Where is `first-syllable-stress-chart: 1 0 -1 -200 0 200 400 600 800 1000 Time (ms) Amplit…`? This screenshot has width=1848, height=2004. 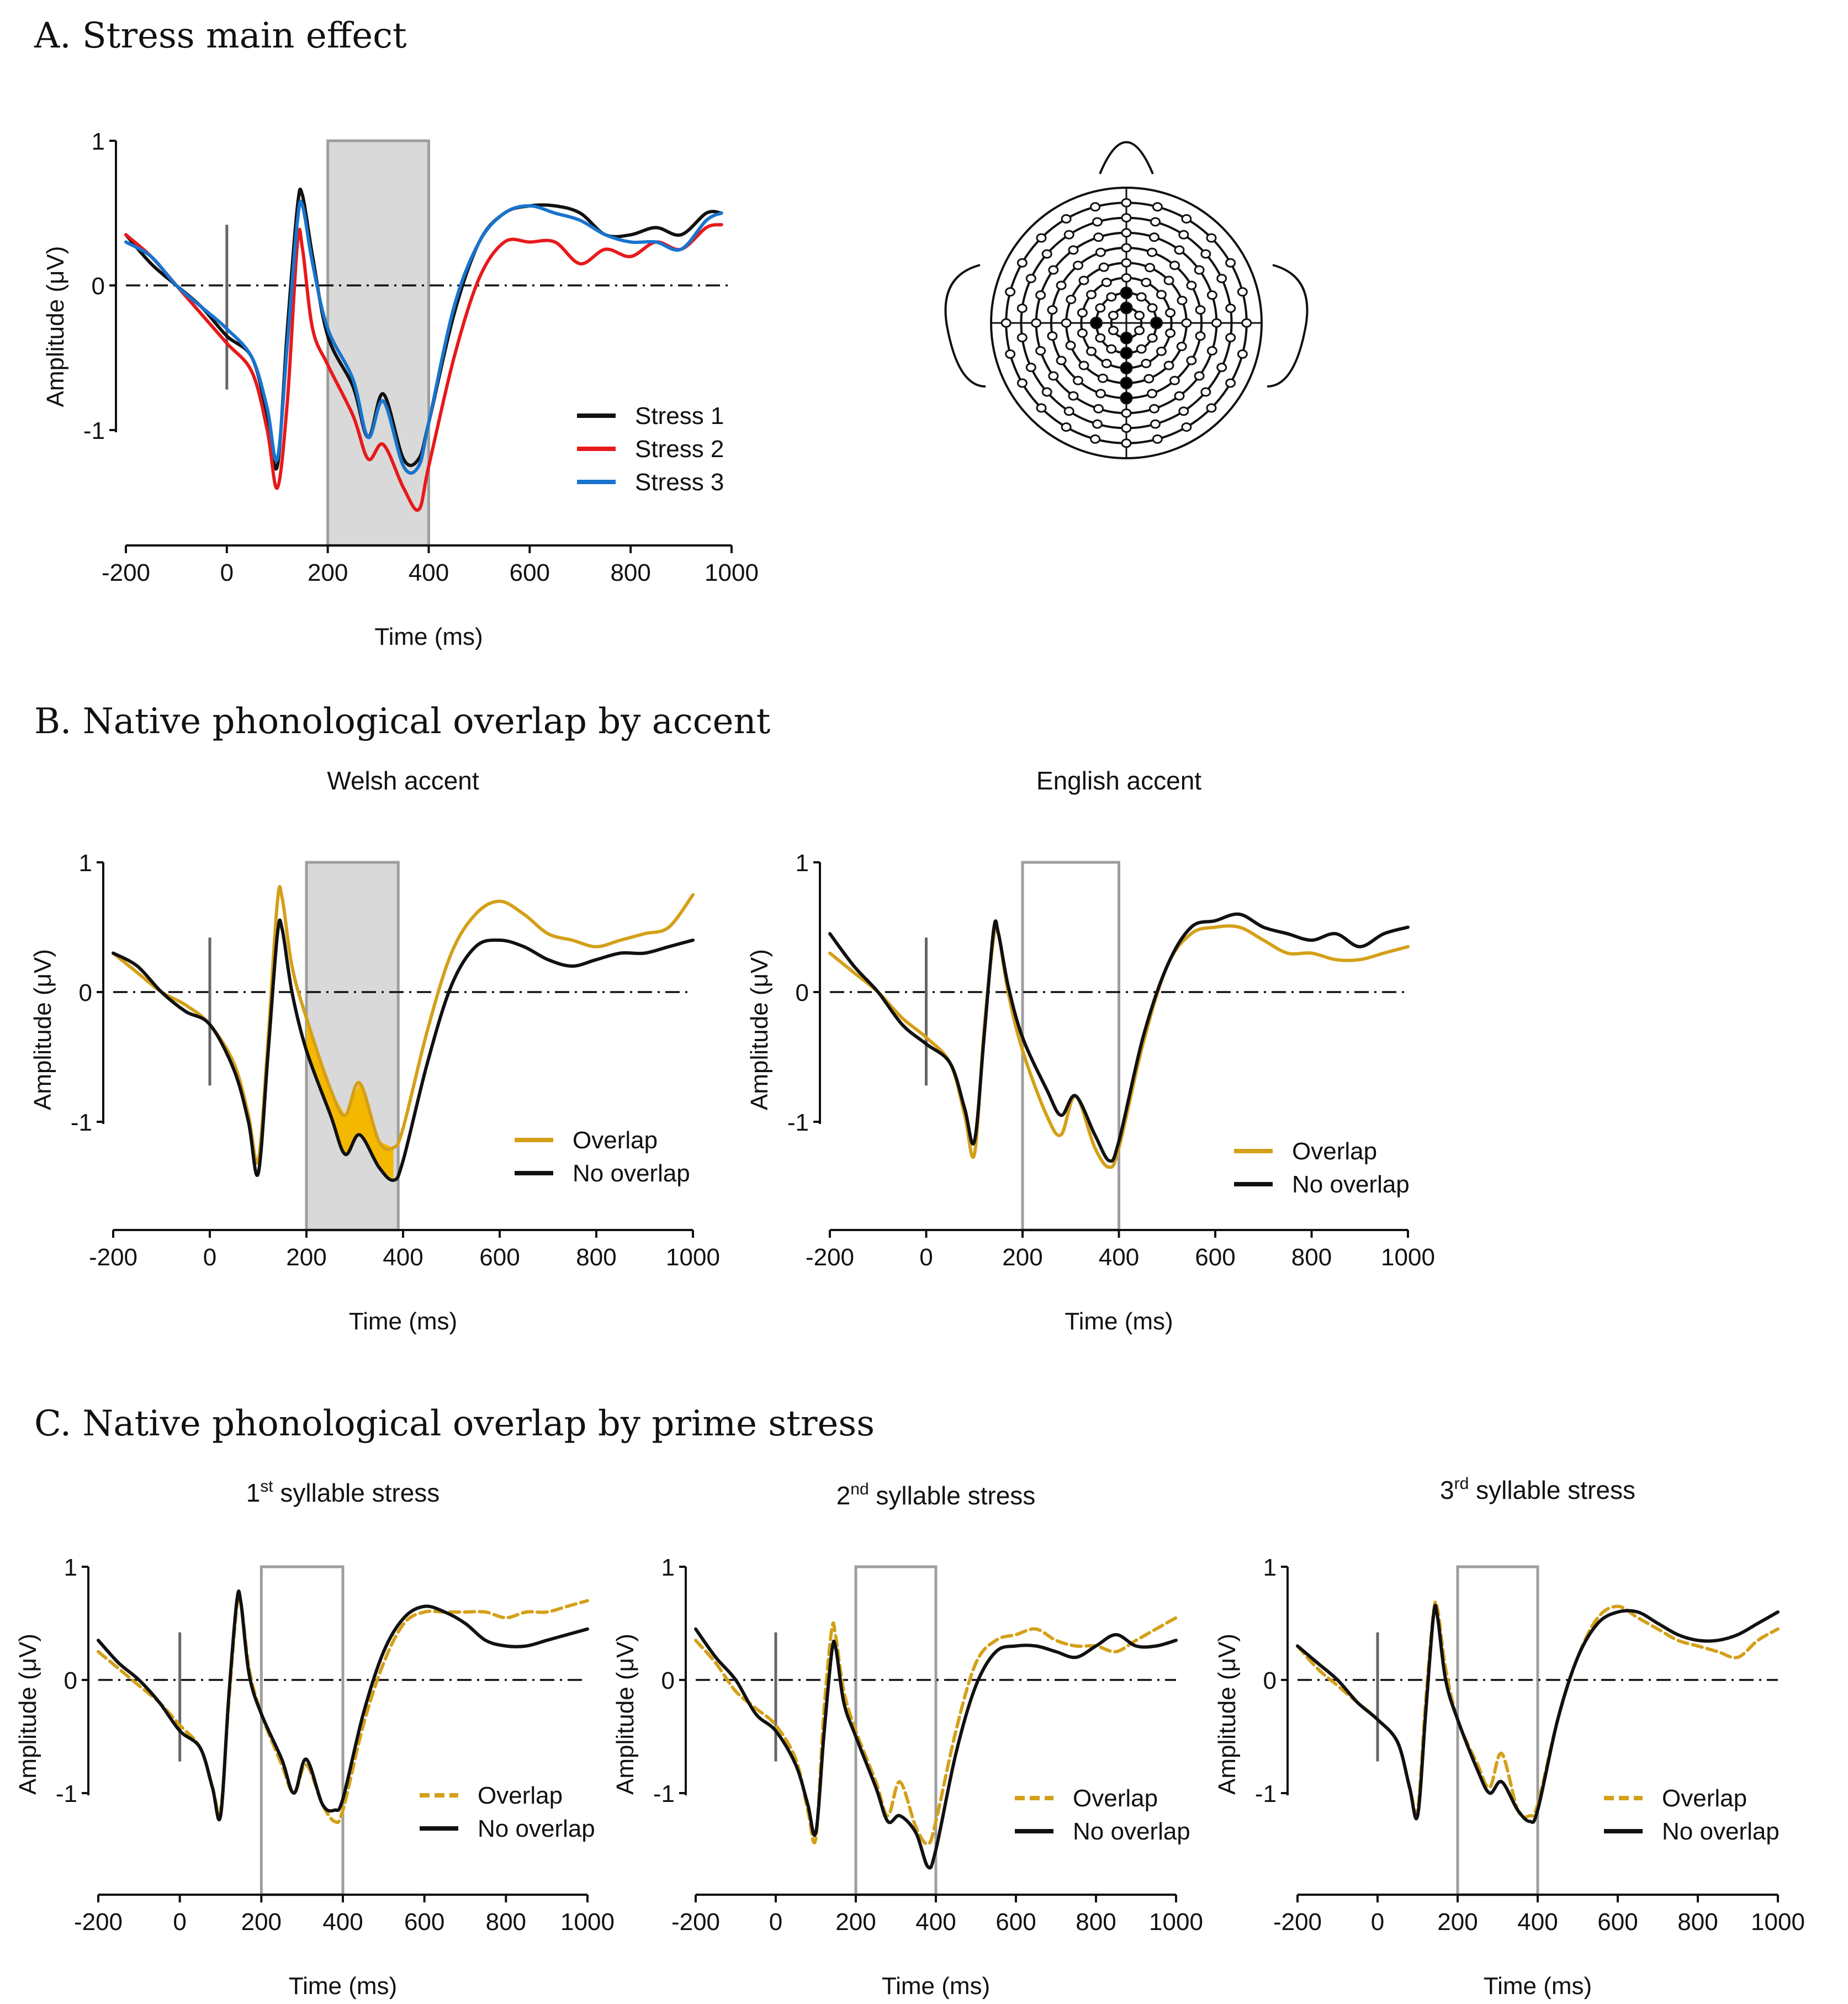 first-syllable-stress-chart: 1 0 -1 -200 0 200 400 600 800 1000 Time (ms) Amplit… is located at coordinates (314, 1738).